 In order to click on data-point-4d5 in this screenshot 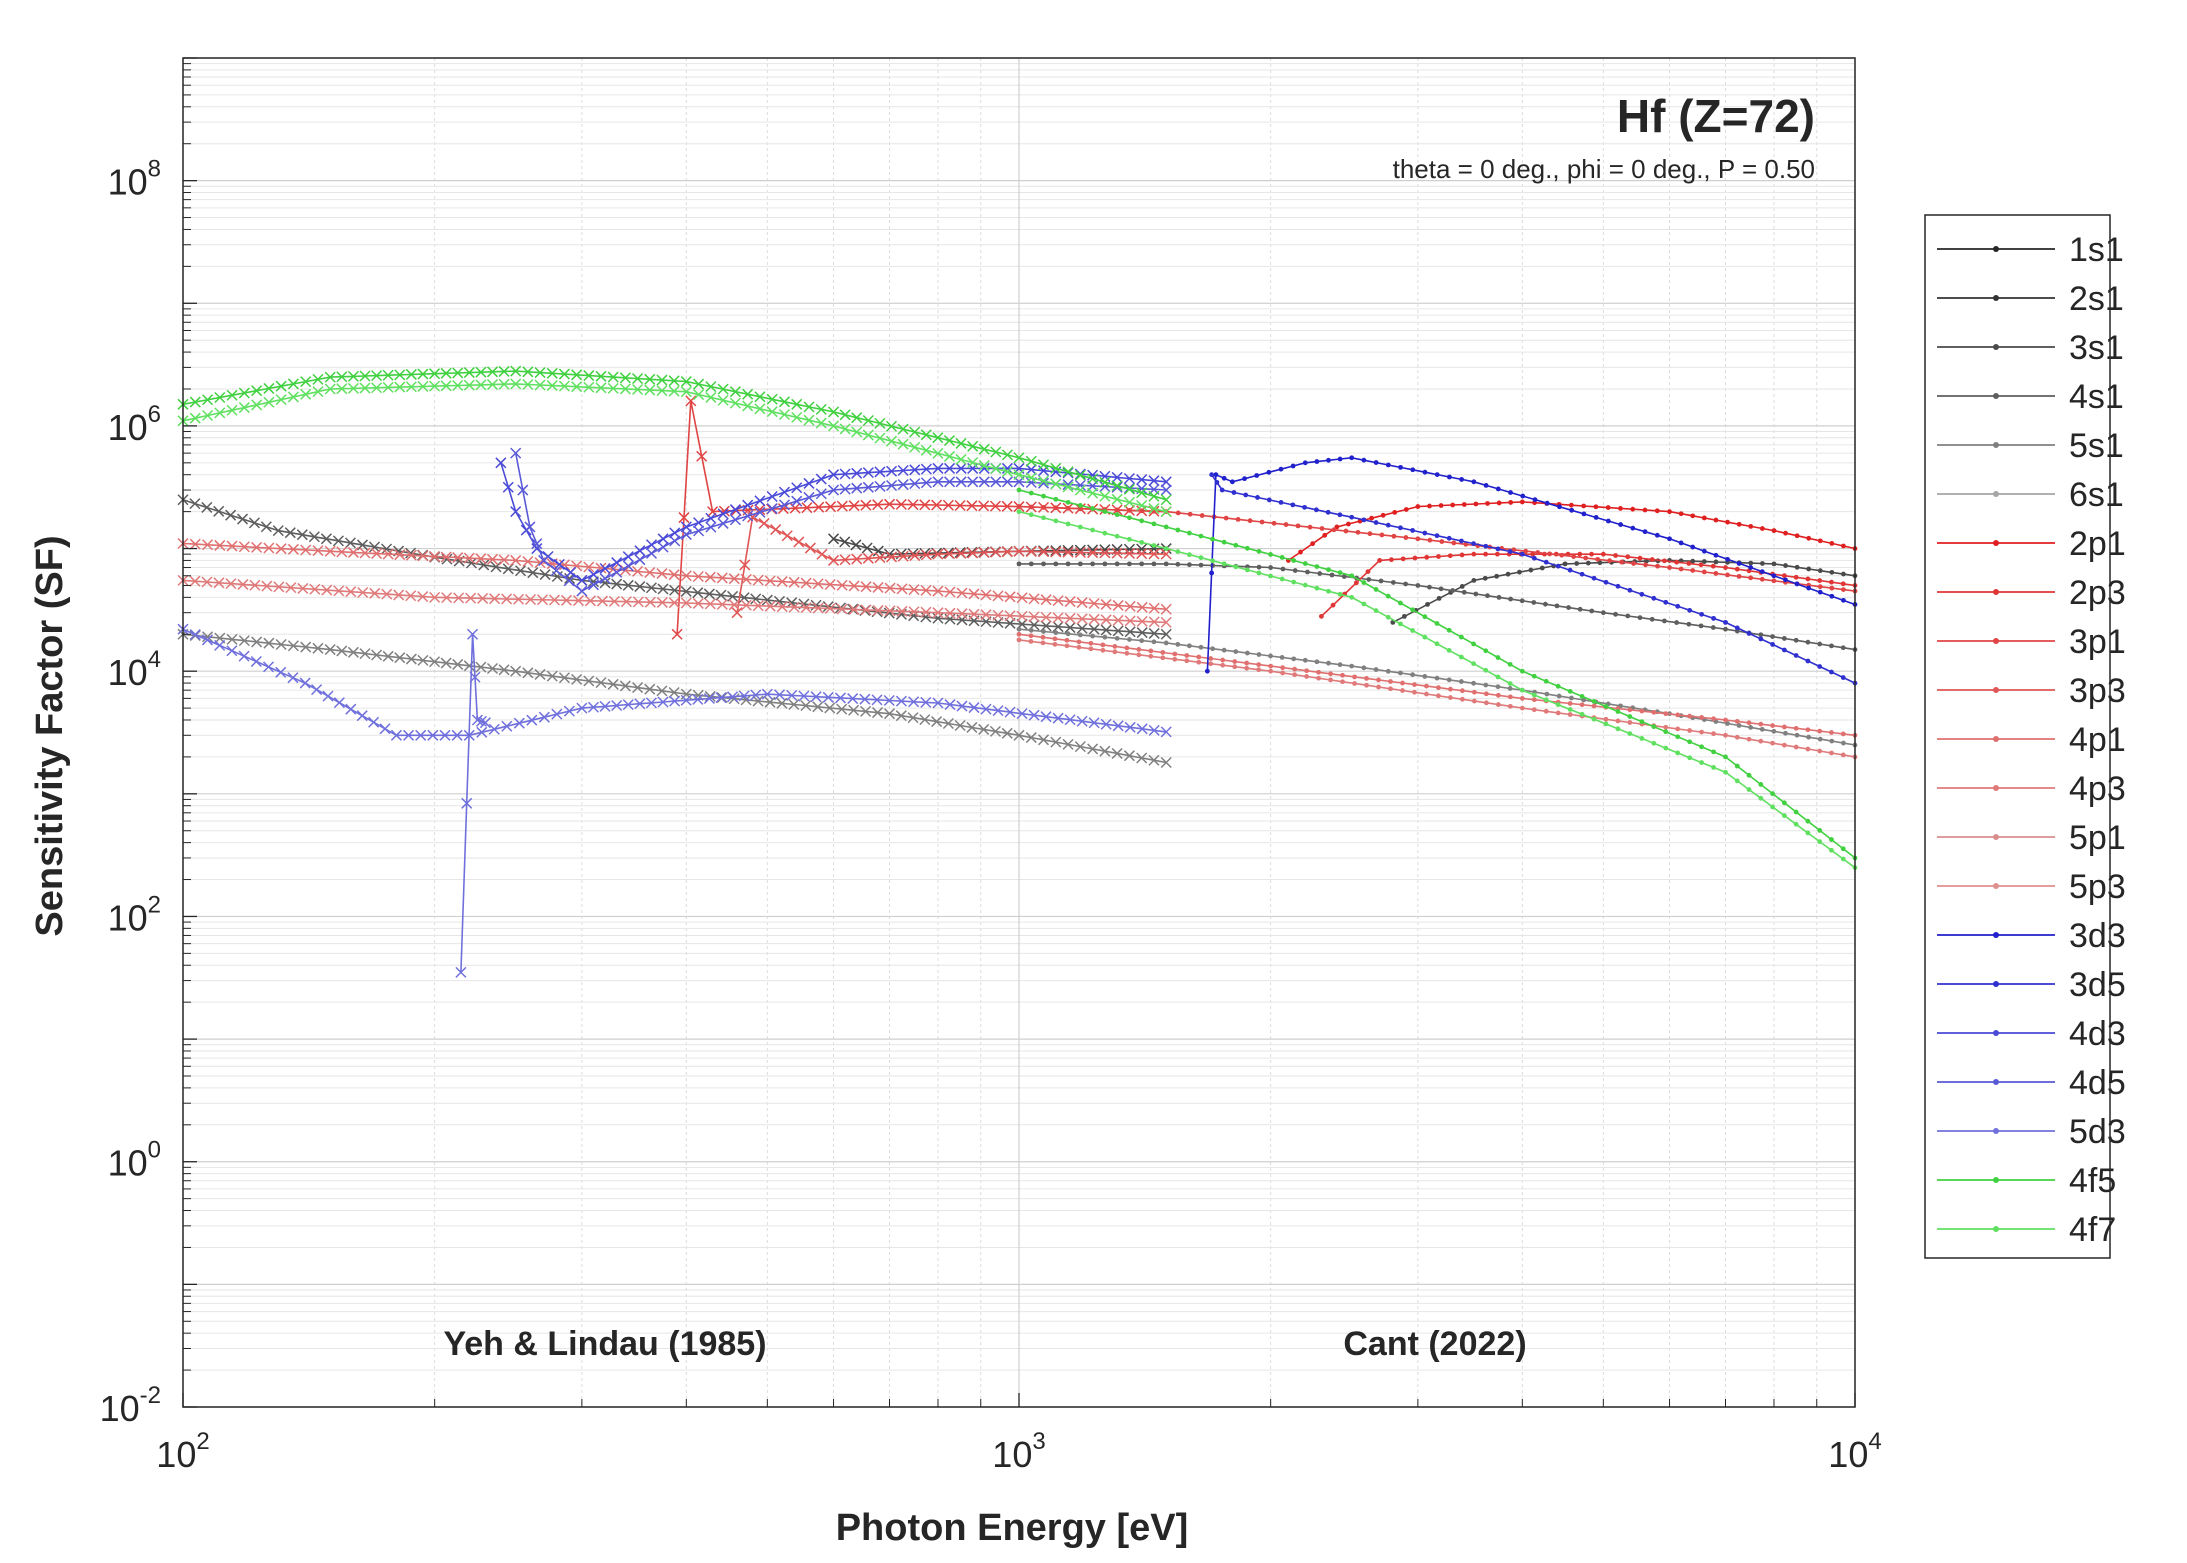, I will do `click(651, 553)`.